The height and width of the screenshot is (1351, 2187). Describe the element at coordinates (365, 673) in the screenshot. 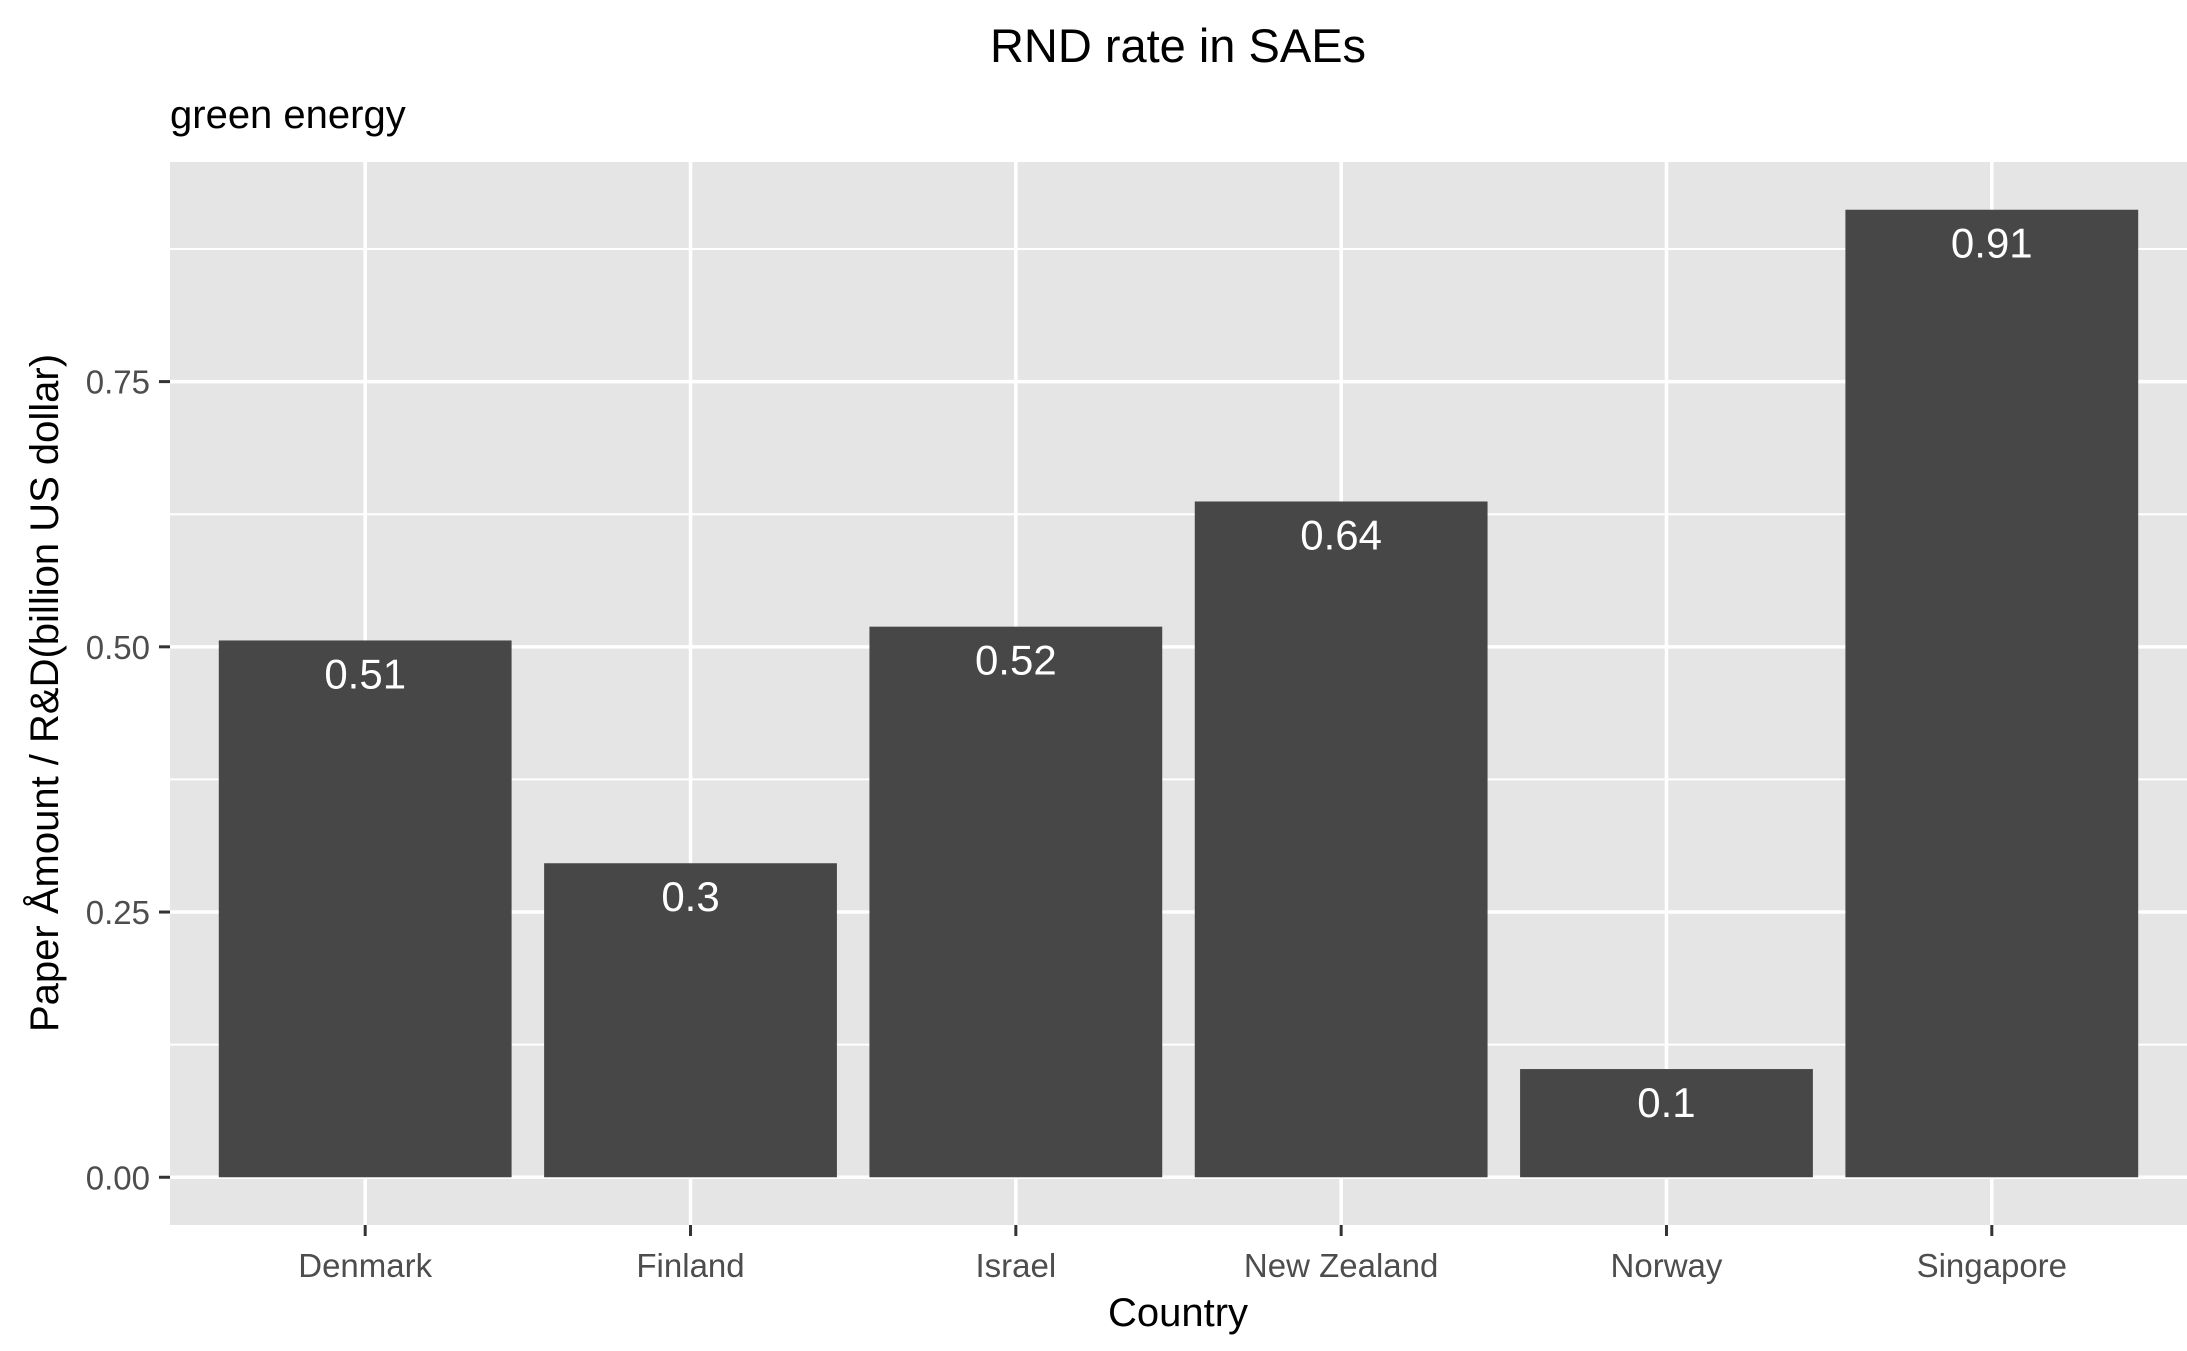

I see `bar-value-label: 0.51` at that location.